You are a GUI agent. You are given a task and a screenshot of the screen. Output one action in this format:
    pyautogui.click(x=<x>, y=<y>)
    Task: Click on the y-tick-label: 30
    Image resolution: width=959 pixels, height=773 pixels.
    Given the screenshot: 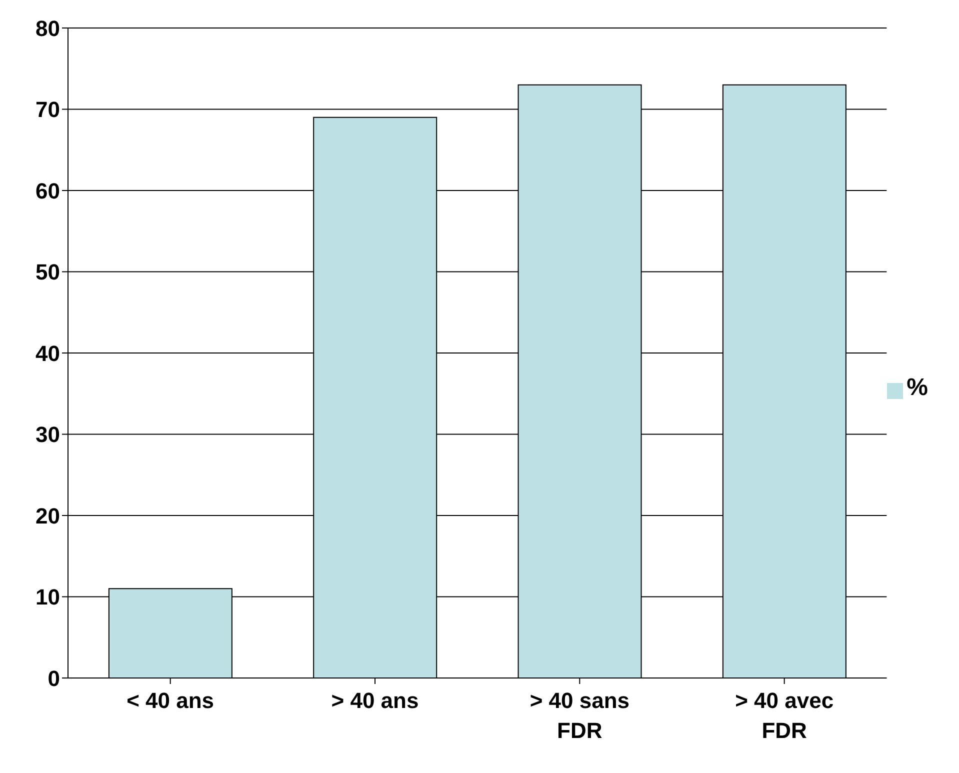 What is the action you would take?
    pyautogui.click(x=48, y=435)
    